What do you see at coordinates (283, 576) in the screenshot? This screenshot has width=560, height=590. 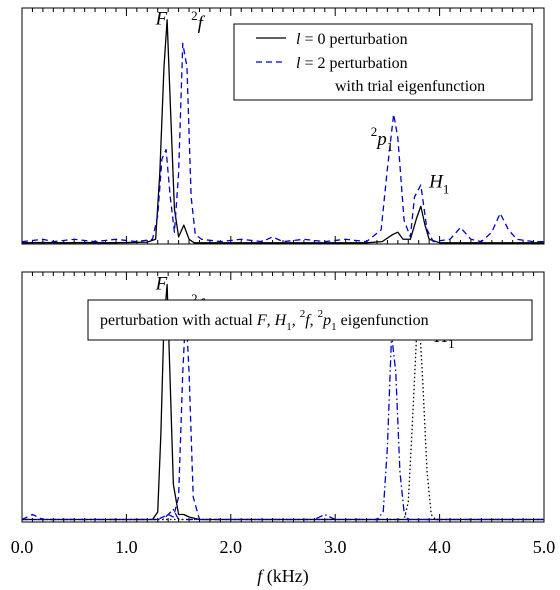 I see `x-axis-label: f (kHz)` at bounding box center [283, 576].